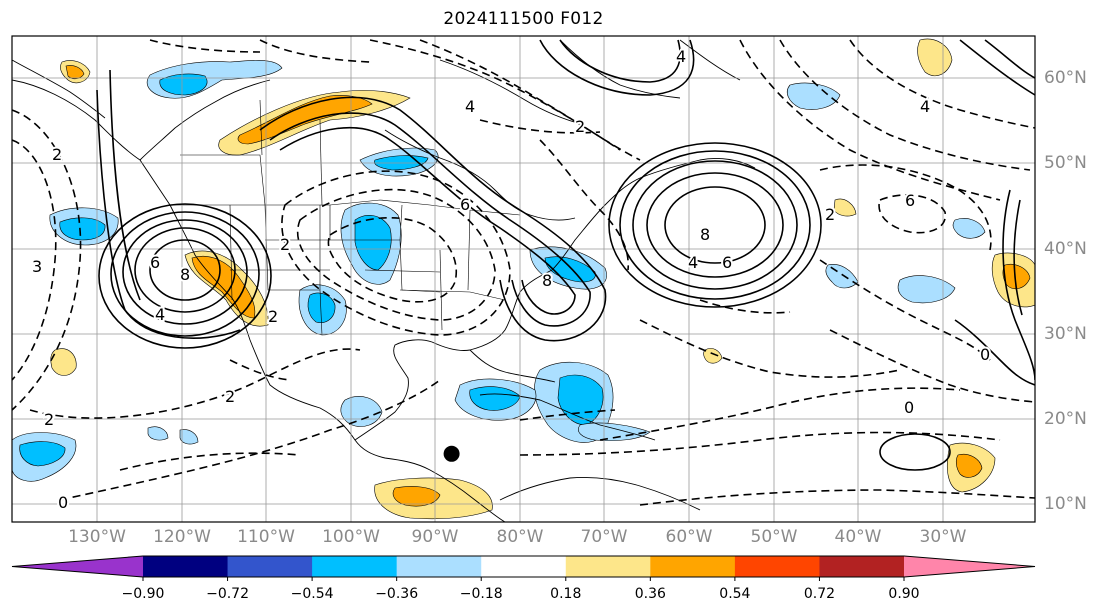  Describe the element at coordinates (312, 594) in the screenshot. I see `colorbar-tick-label: −0.54` at that location.